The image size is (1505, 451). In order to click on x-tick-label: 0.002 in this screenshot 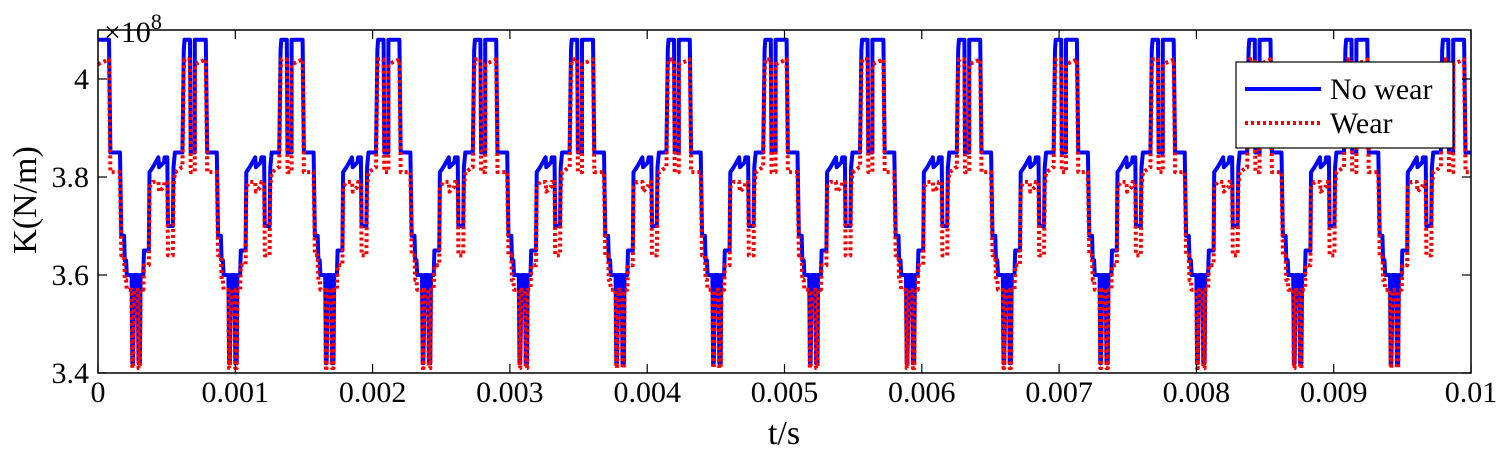, I will do `click(373, 392)`.